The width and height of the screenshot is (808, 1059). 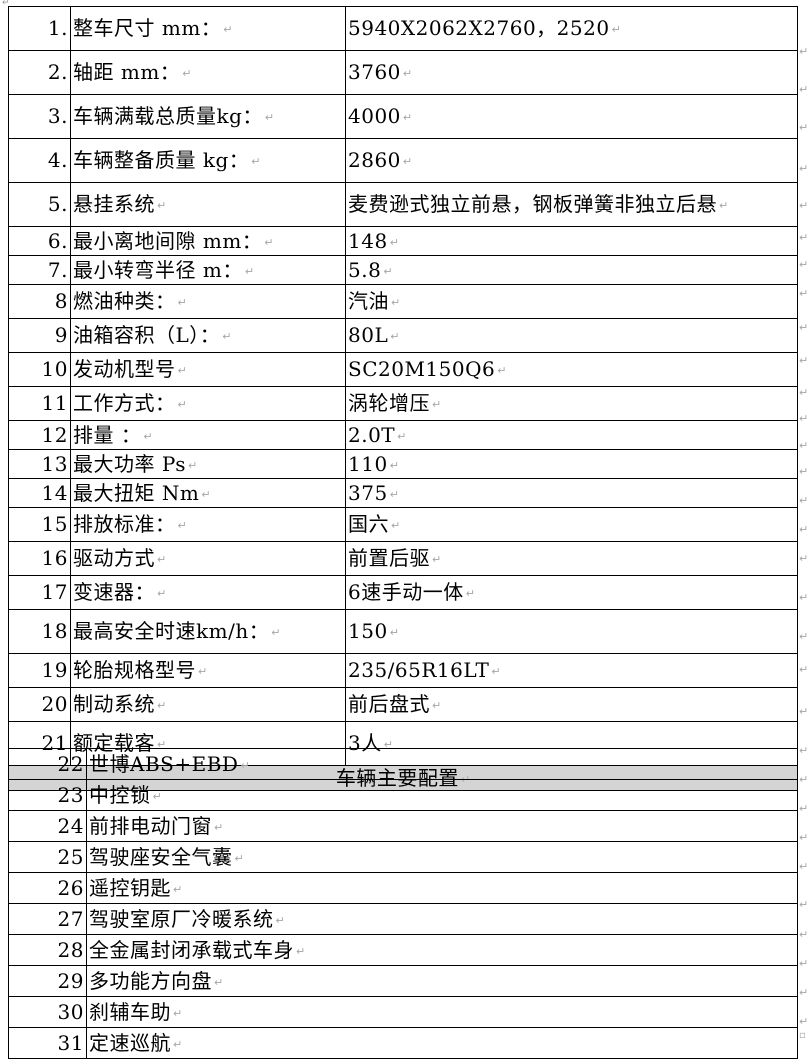 What do you see at coordinates (403, 524) in the screenshot?
I see `table-row: 15 排放标准： ↵ 国六 ↵` at bounding box center [403, 524].